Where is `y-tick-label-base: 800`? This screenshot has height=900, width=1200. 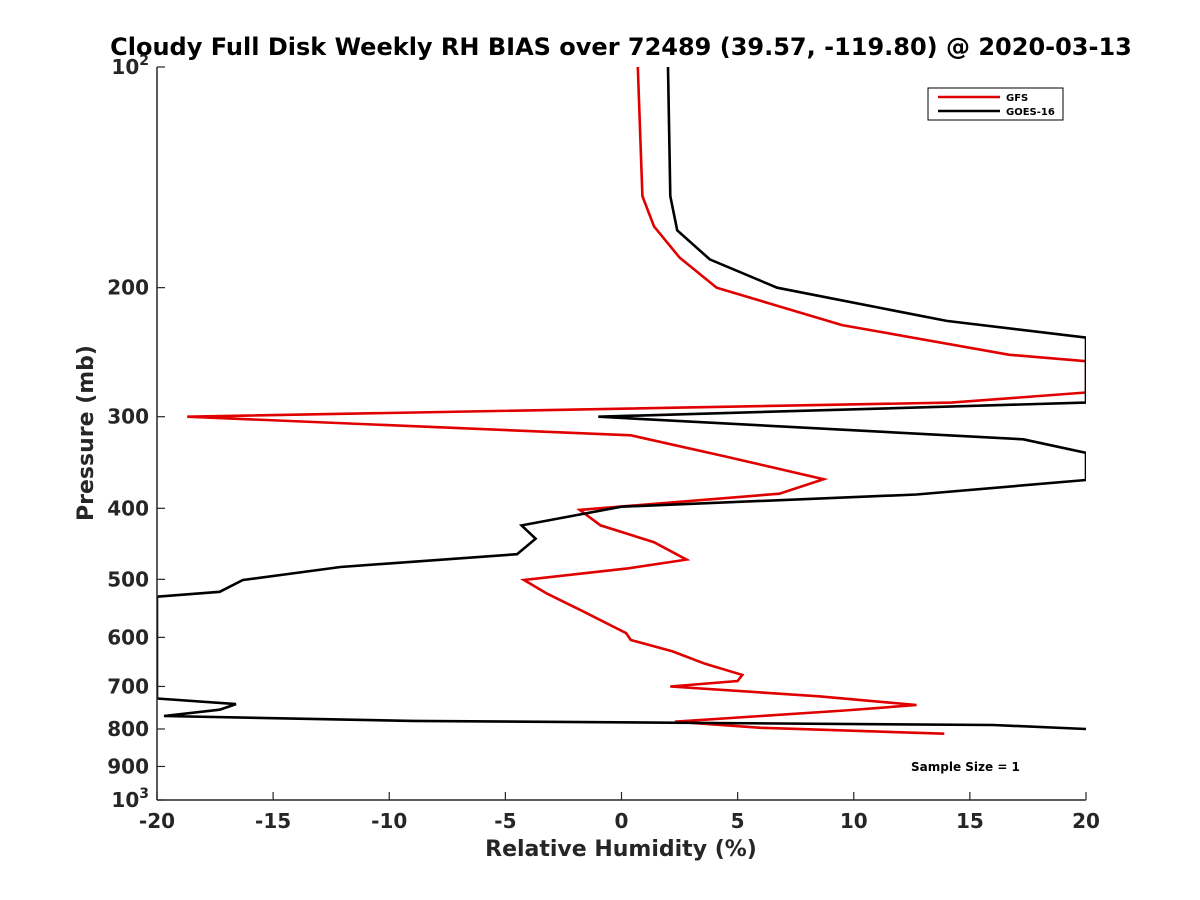
y-tick-label-base: 800 is located at coordinates (128, 729).